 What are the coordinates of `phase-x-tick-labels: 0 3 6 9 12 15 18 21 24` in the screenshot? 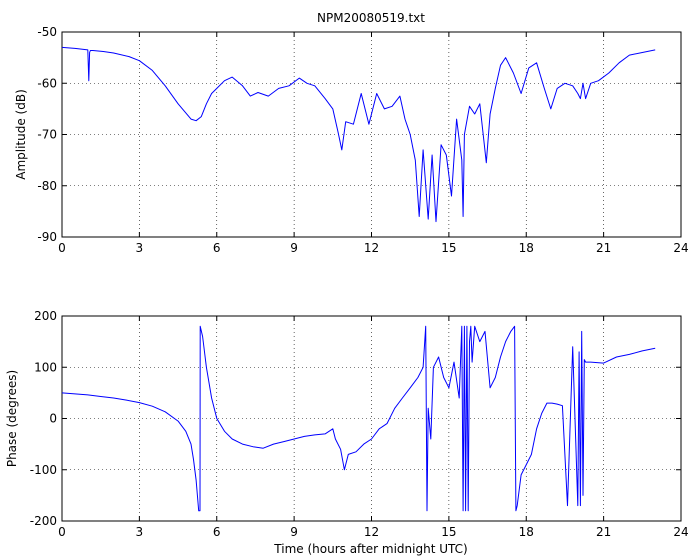 It's located at (373, 532).